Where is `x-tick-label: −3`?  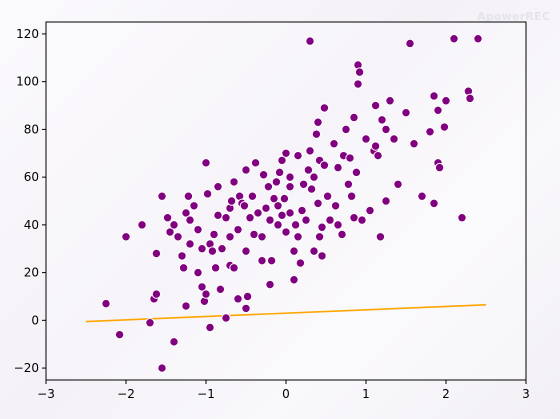
x-tick-label: −3 is located at coordinates (46, 394).